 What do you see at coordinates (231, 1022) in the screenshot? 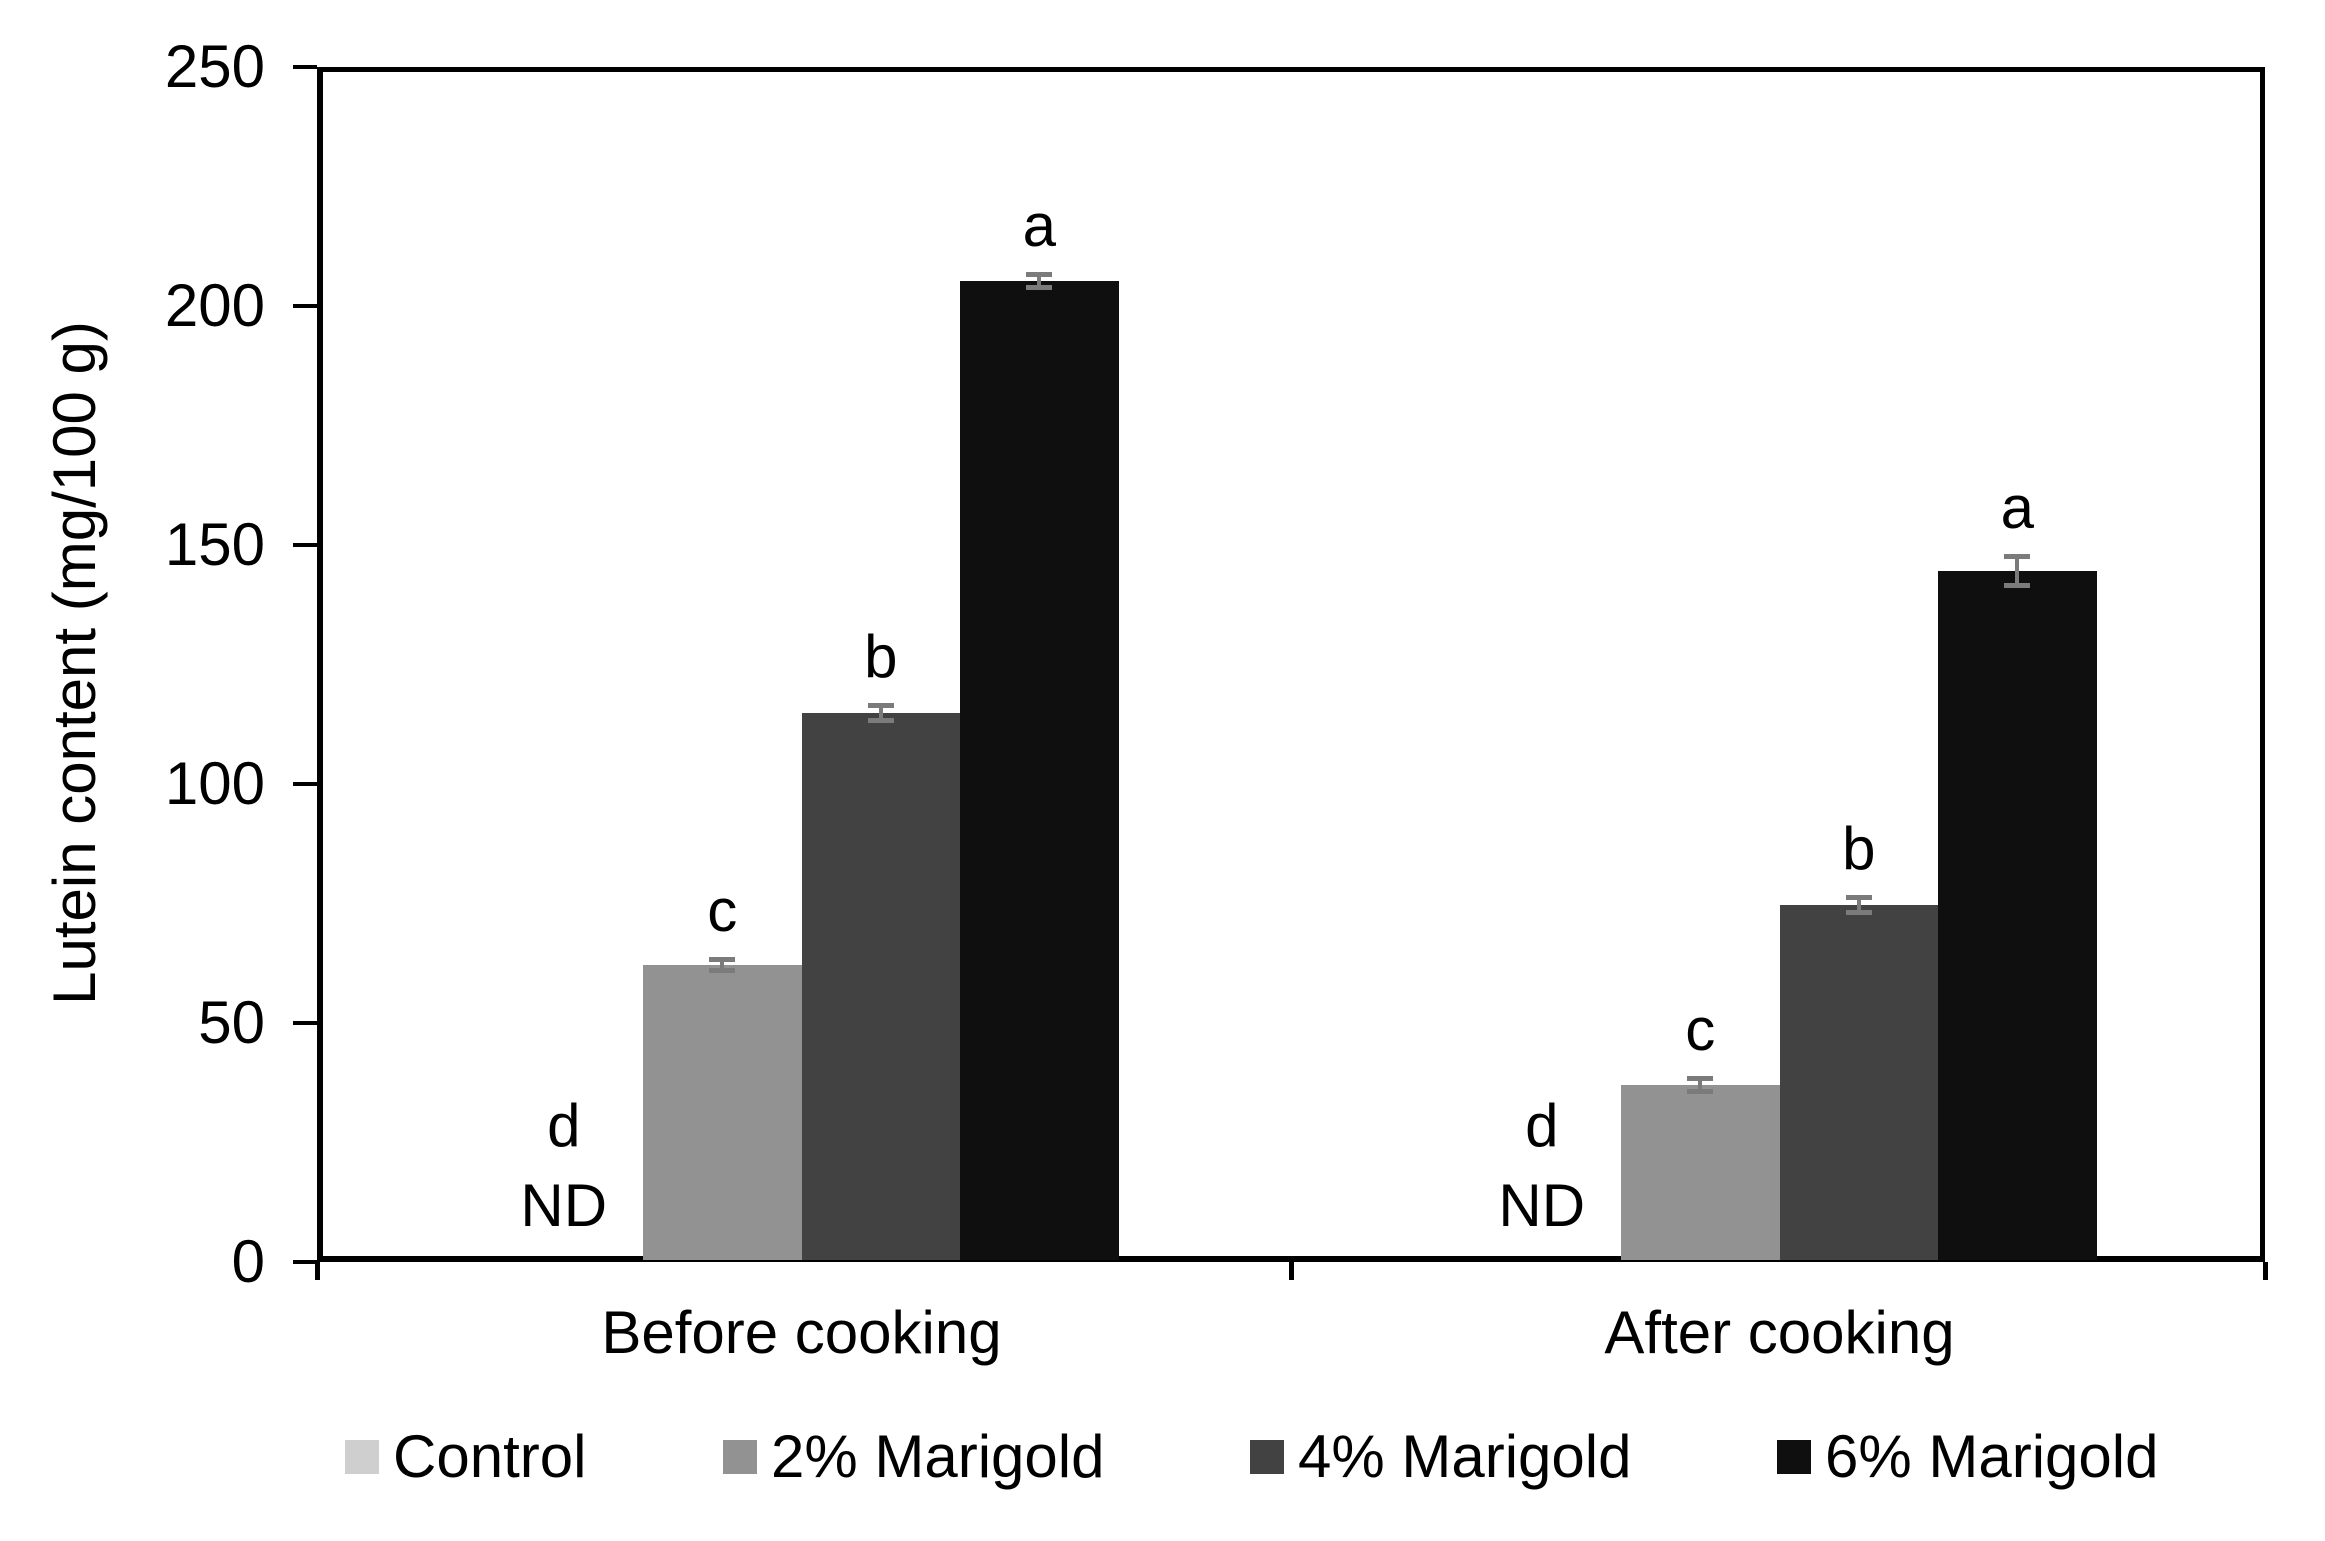
I see `y-tick-label: 50` at bounding box center [231, 1022].